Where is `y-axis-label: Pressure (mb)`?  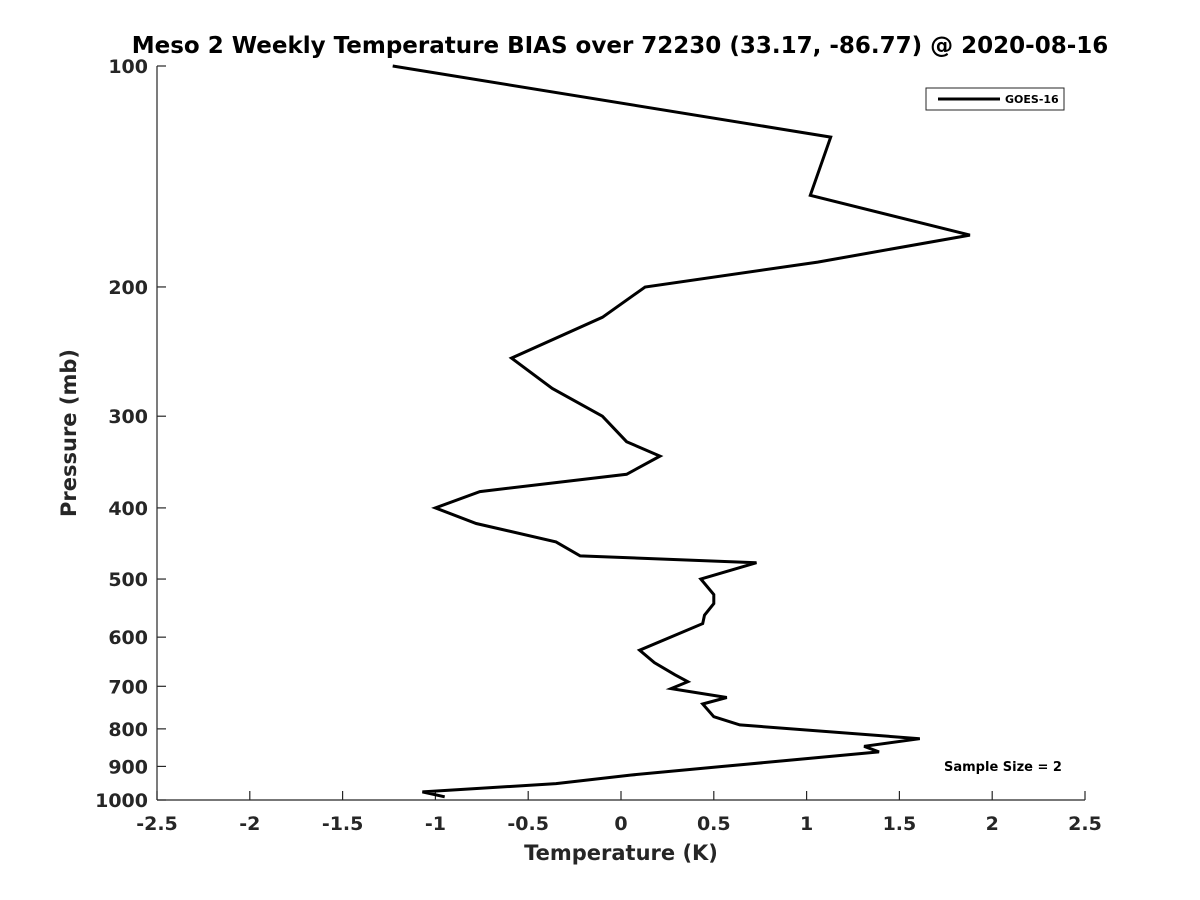 y-axis-label: Pressure (mb) is located at coordinates (69, 433).